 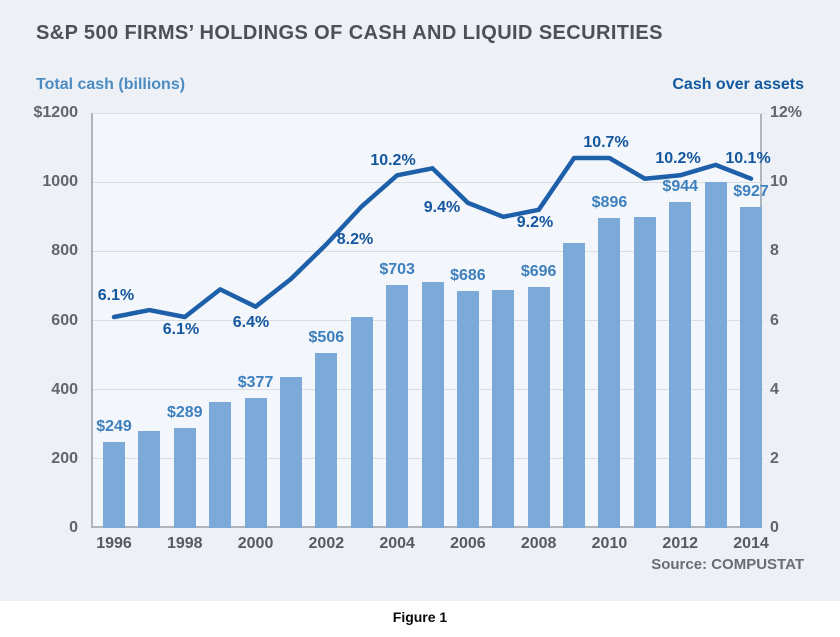 I want to click on bar-value-label: $377, so click(x=255, y=382).